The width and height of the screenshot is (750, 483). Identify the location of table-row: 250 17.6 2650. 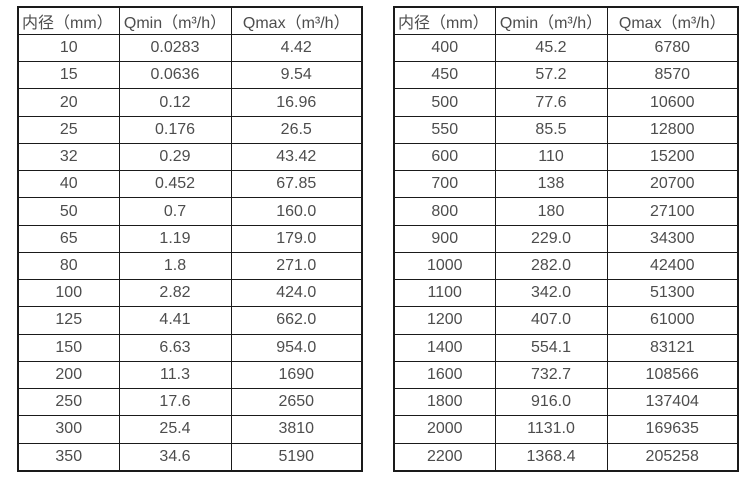
(190, 402).